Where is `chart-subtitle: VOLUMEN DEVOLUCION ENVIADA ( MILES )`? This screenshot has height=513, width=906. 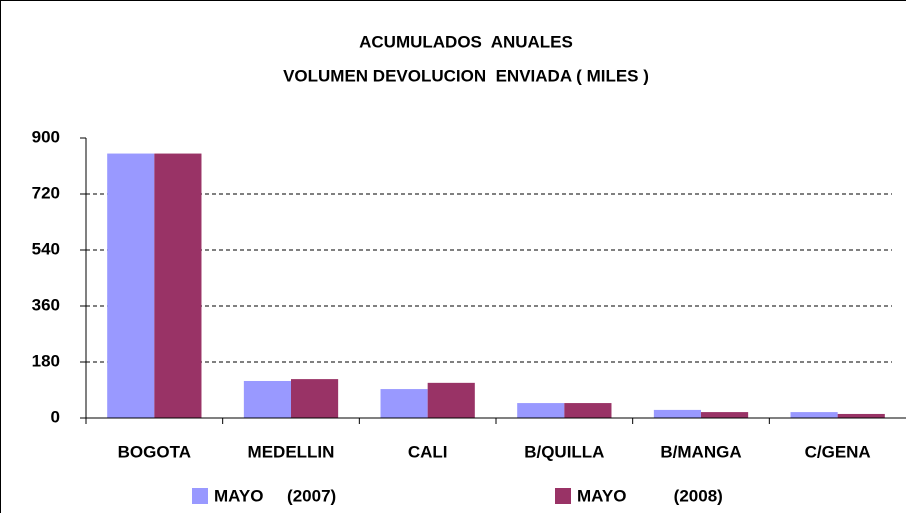
chart-subtitle: VOLUMEN DEVOLUCION ENVIADA ( MILES ) is located at coordinates (466, 75).